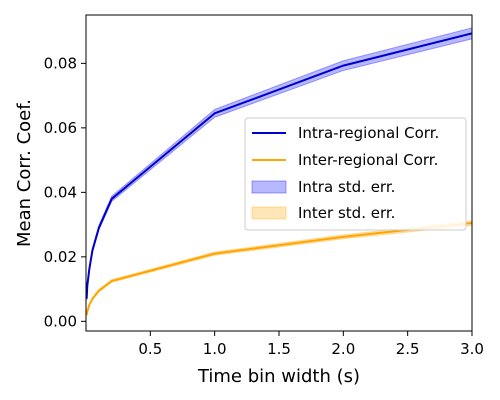 This screenshot has width=500, height=400. I want to click on legend-label-intra-band: Intra std. err., so click(346, 187).